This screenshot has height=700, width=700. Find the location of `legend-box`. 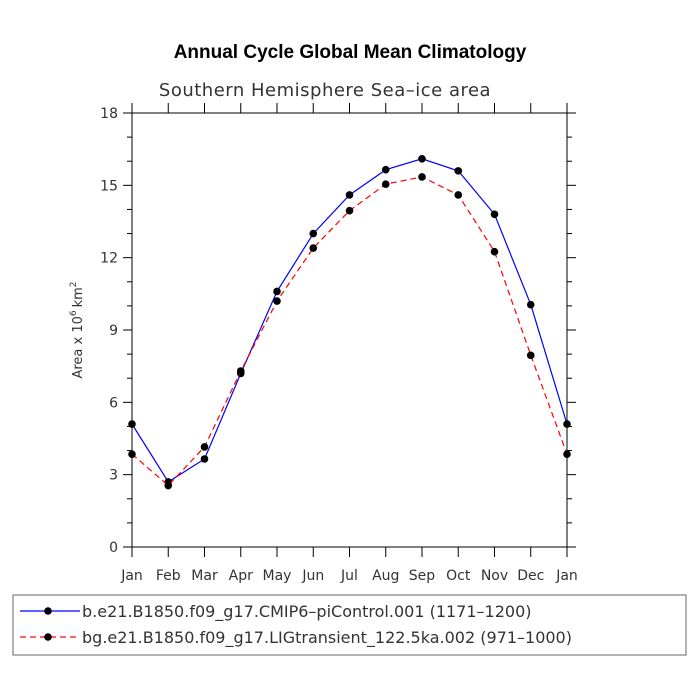

legend-box is located at coordinates (349, 625).